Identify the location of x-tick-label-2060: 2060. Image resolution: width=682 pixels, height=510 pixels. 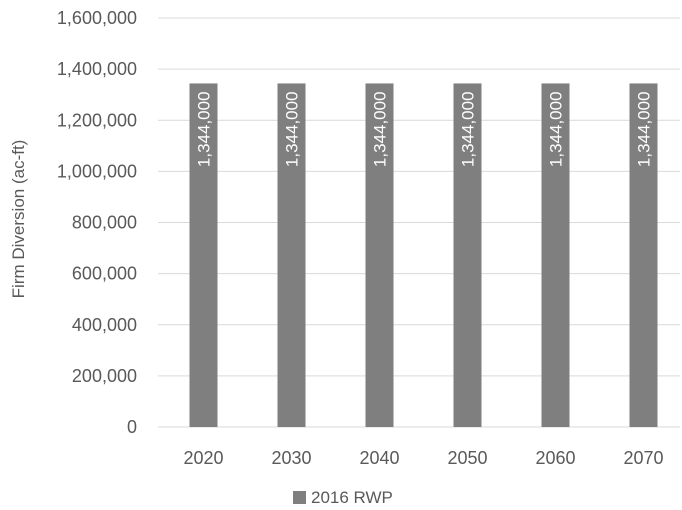
(555, 458).